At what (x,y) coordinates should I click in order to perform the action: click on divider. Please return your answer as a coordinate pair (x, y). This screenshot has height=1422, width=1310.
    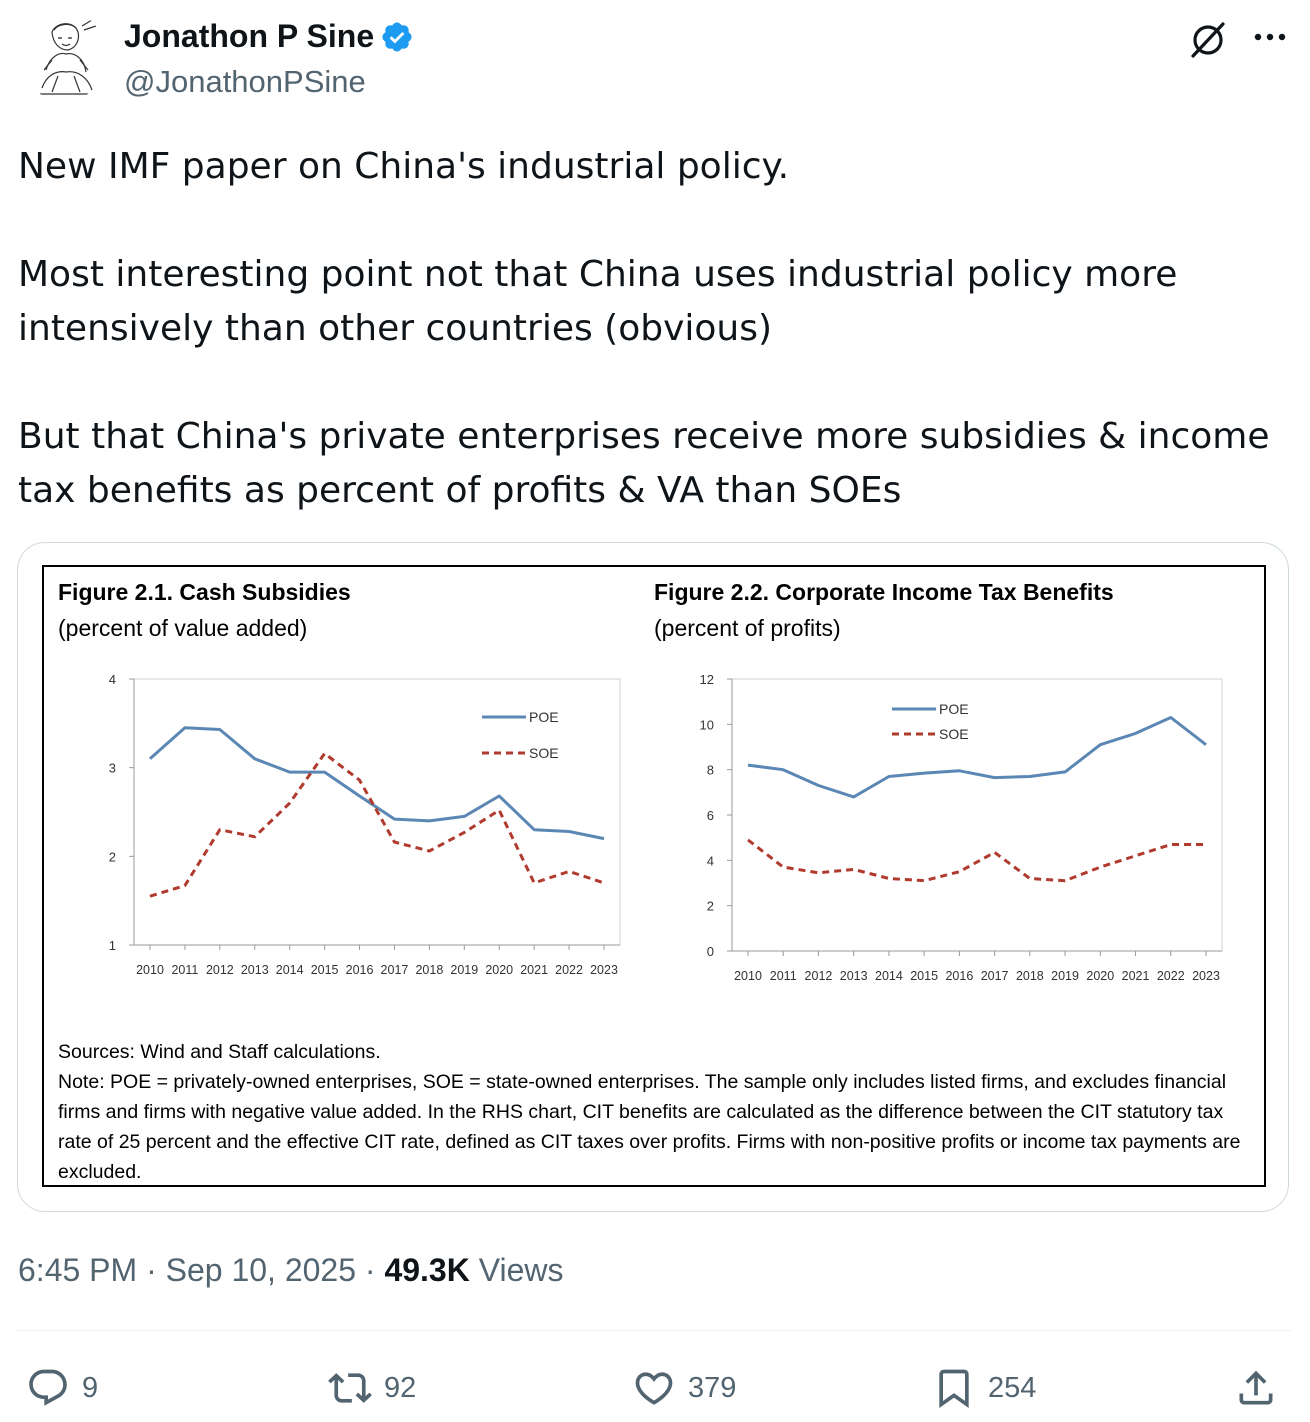
    Looking at the image, I should click on (654, 1330).